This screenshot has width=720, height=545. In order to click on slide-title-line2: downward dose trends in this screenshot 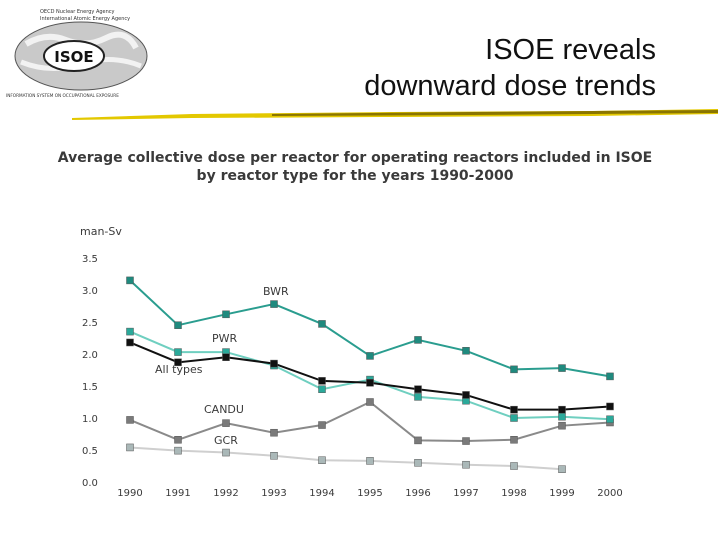, I will do `click(510, 86)`.